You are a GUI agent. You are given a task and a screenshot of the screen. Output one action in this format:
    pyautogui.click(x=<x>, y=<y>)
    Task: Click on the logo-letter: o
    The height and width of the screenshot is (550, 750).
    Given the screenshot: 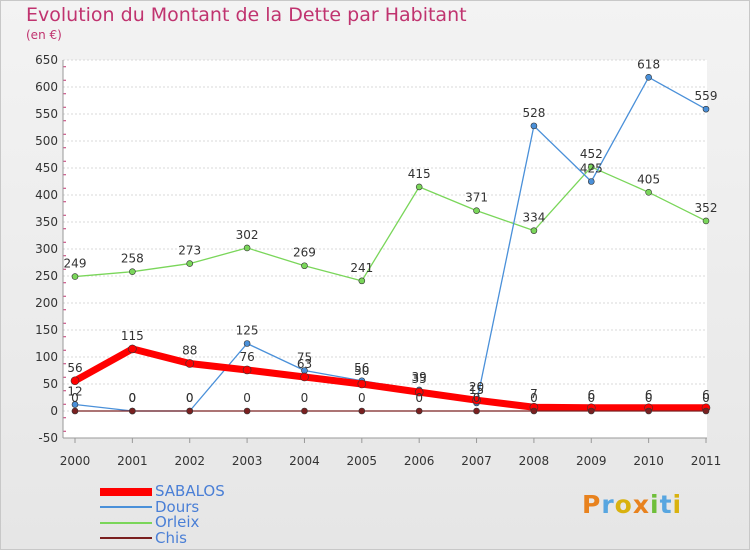 What is the action you would take?
    pyautogui.click(x=623, y=504)
    